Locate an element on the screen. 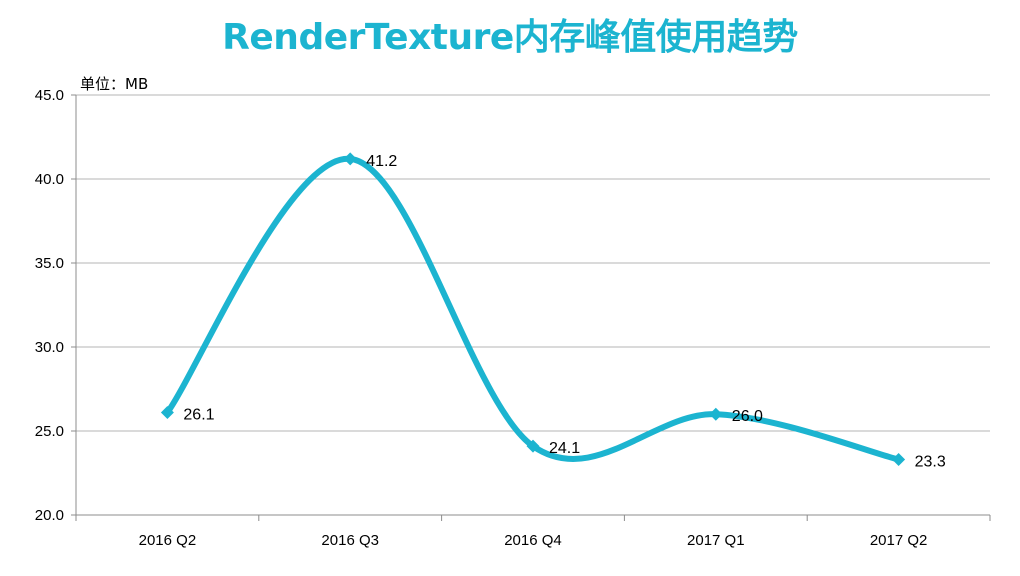 The width and height of the screenshot is (1020, 576). chart-title: RenderTexture内存峰值使用趋势 is located at coordinates (510, 37).